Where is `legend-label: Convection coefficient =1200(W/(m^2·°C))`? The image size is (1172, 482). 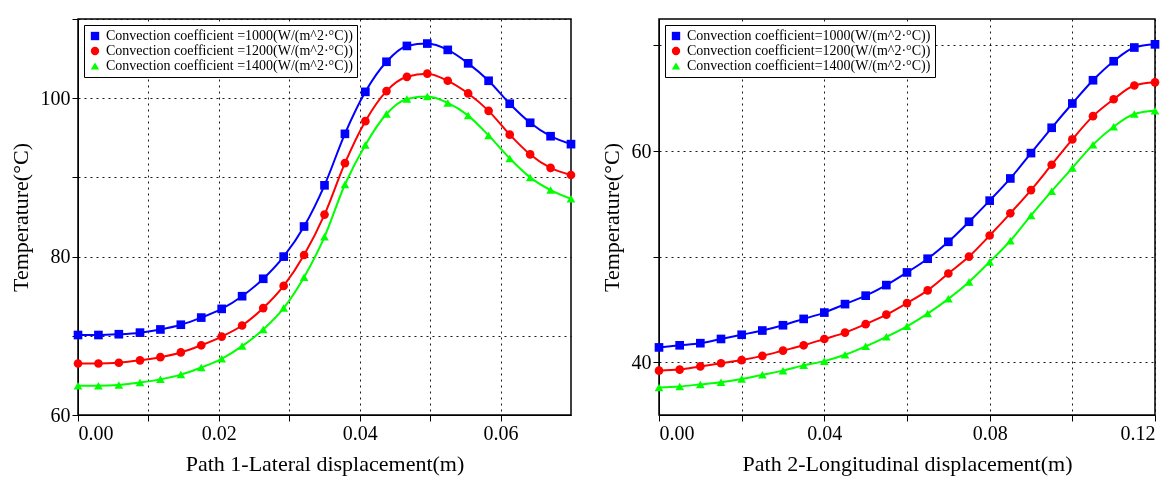 legend-label: Convection coefficient =1200(W/(m^2·°C)) is located at coordinates (230, 51).